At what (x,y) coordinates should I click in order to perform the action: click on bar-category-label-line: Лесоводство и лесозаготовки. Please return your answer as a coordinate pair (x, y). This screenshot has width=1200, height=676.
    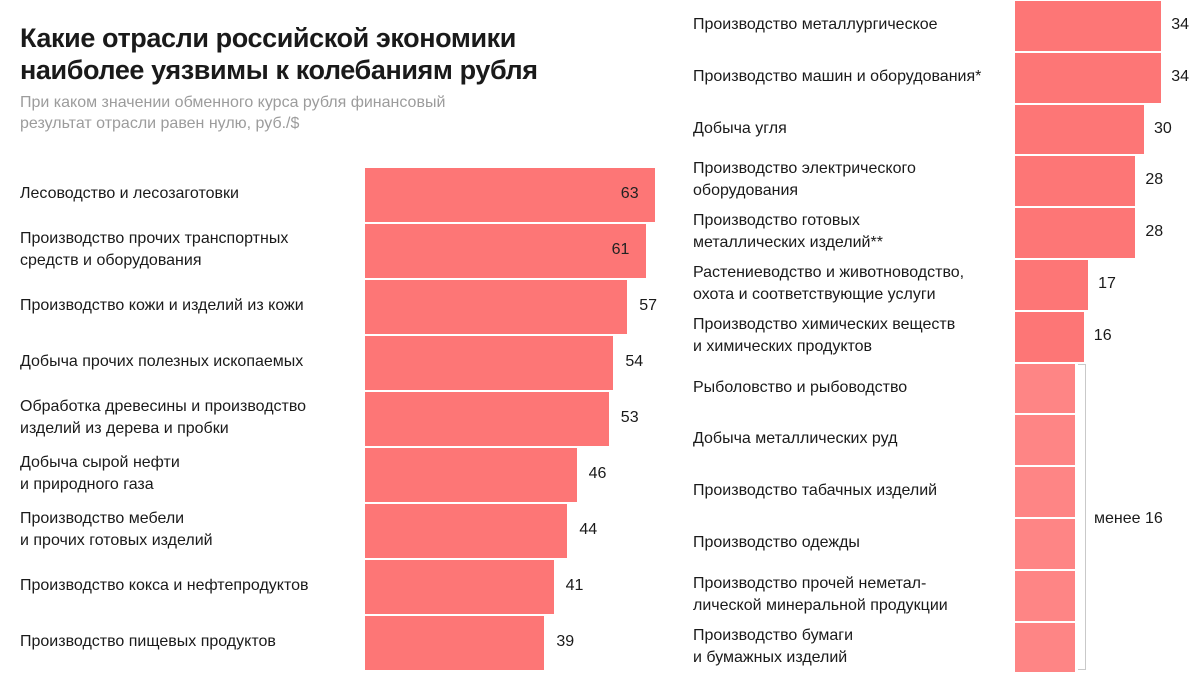
    Looking at the image, I should click on (129, 193).